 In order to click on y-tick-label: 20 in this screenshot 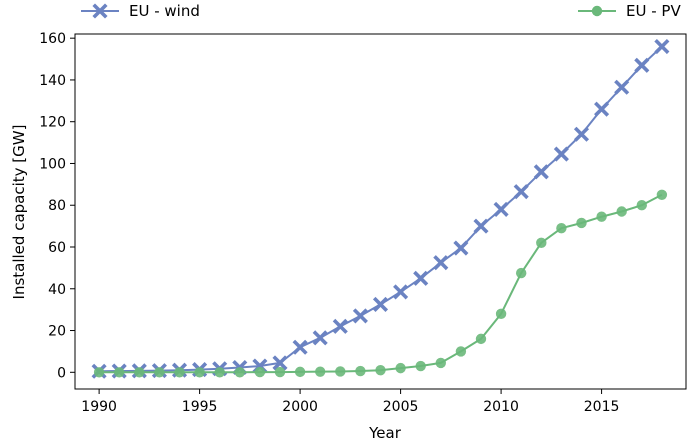, I will do `click(57, 332)`.